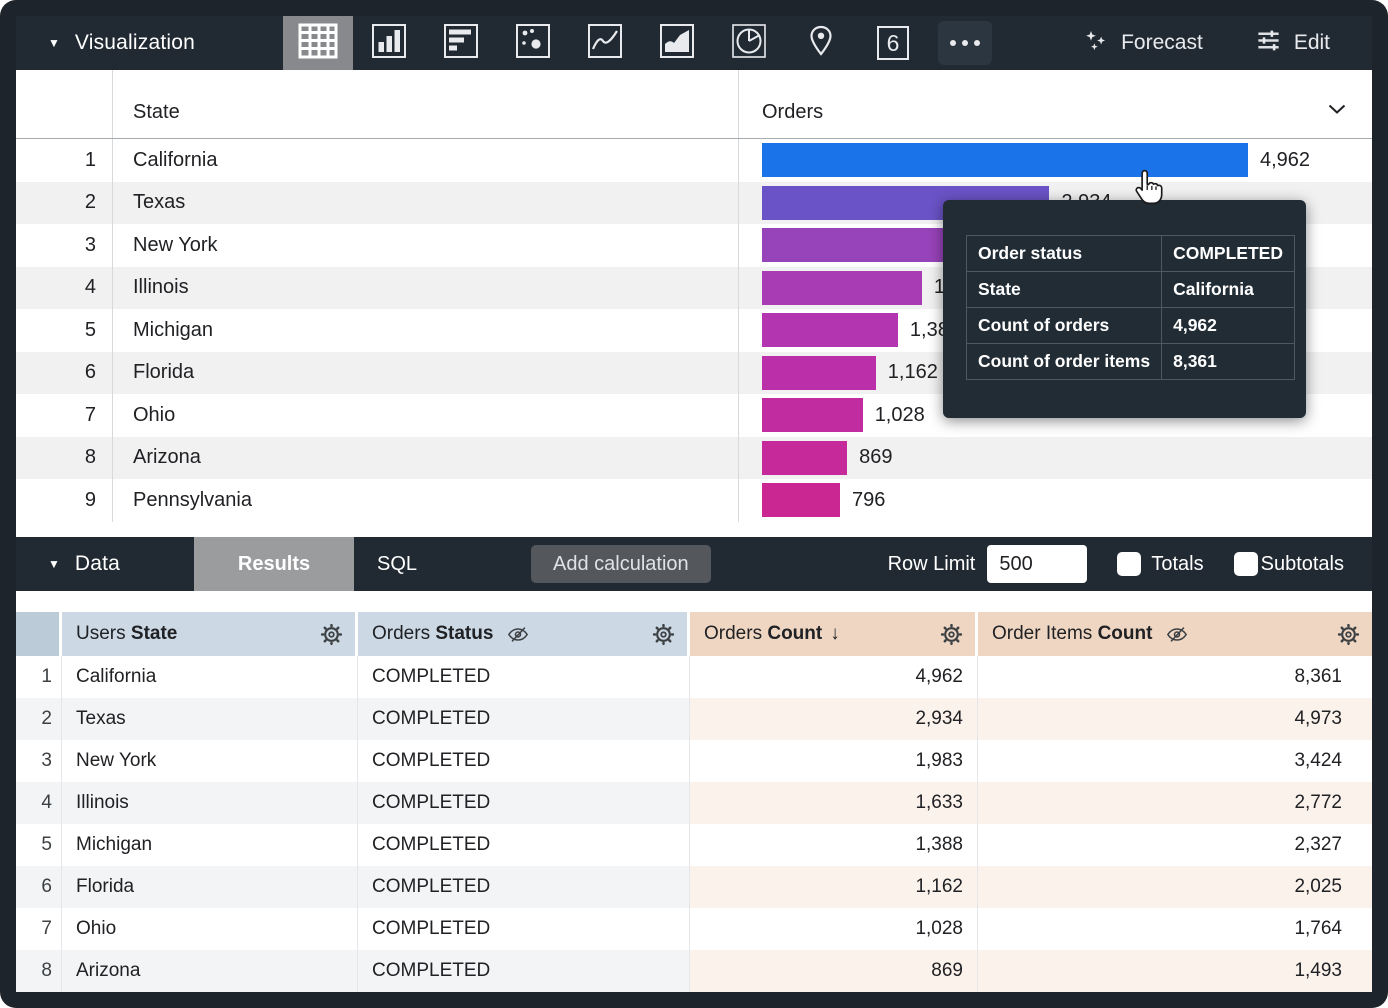 The width and height of the screenshot is (1388, 1008). What do you see at coordinates (127, 633) in the screenshot?
I see `column-header-label: Users State` at bounding box center [127, 633].